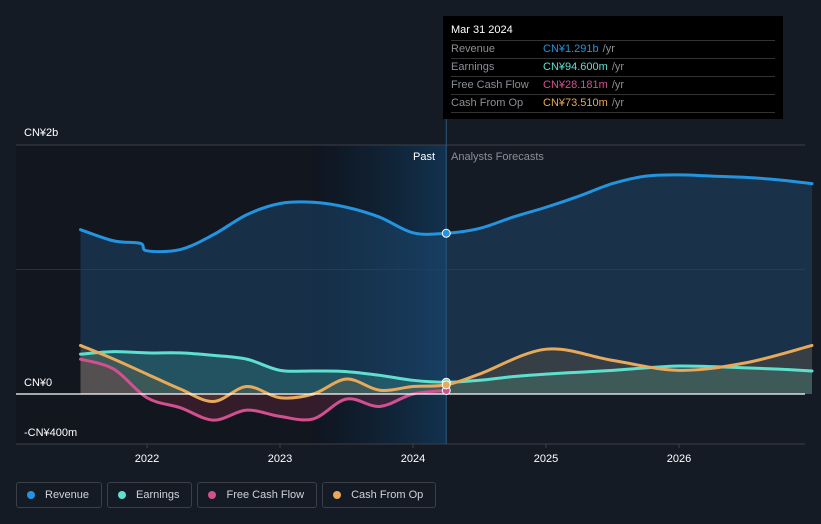 The width and height of the screenshot is (821, 524). I want to click on tooltip-row-earnings: Earnings CN¥94.600m /yr, so click(613, 68).